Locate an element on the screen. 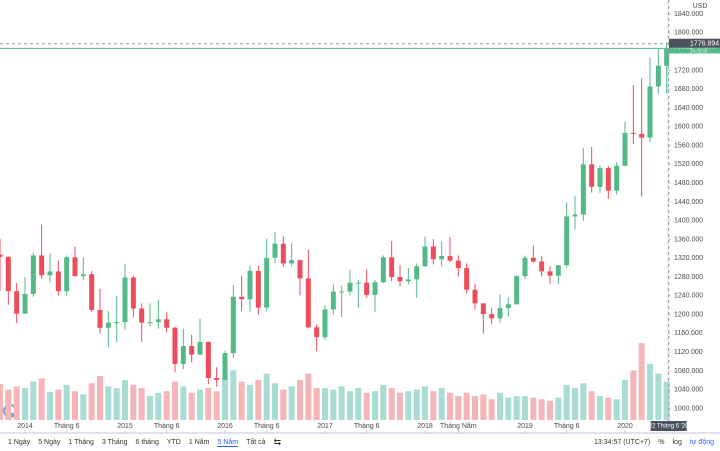 Image resolution: width=720 pixels, height=451 pixels. range-button: 1 Ngày is located at coordinates (19, 442).